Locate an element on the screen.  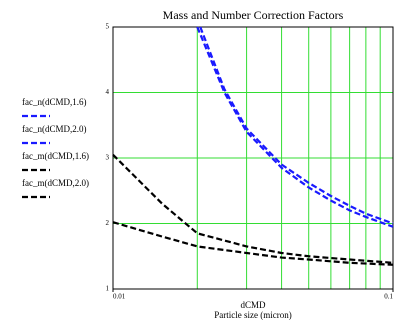
y-tick-label: 1 is located at coordinates (108, 289).